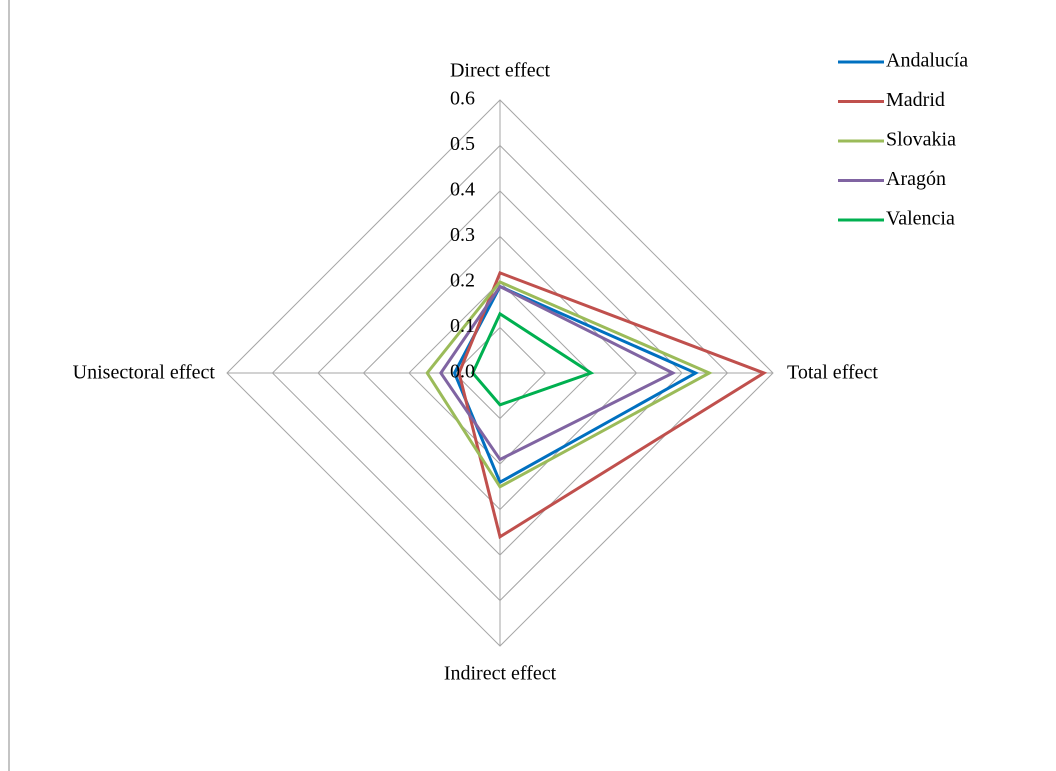  What do you see at coordinates (462, 99) in the screenshot?
I see `r-tick-label: 0.6` at bounding box center [462, 99].